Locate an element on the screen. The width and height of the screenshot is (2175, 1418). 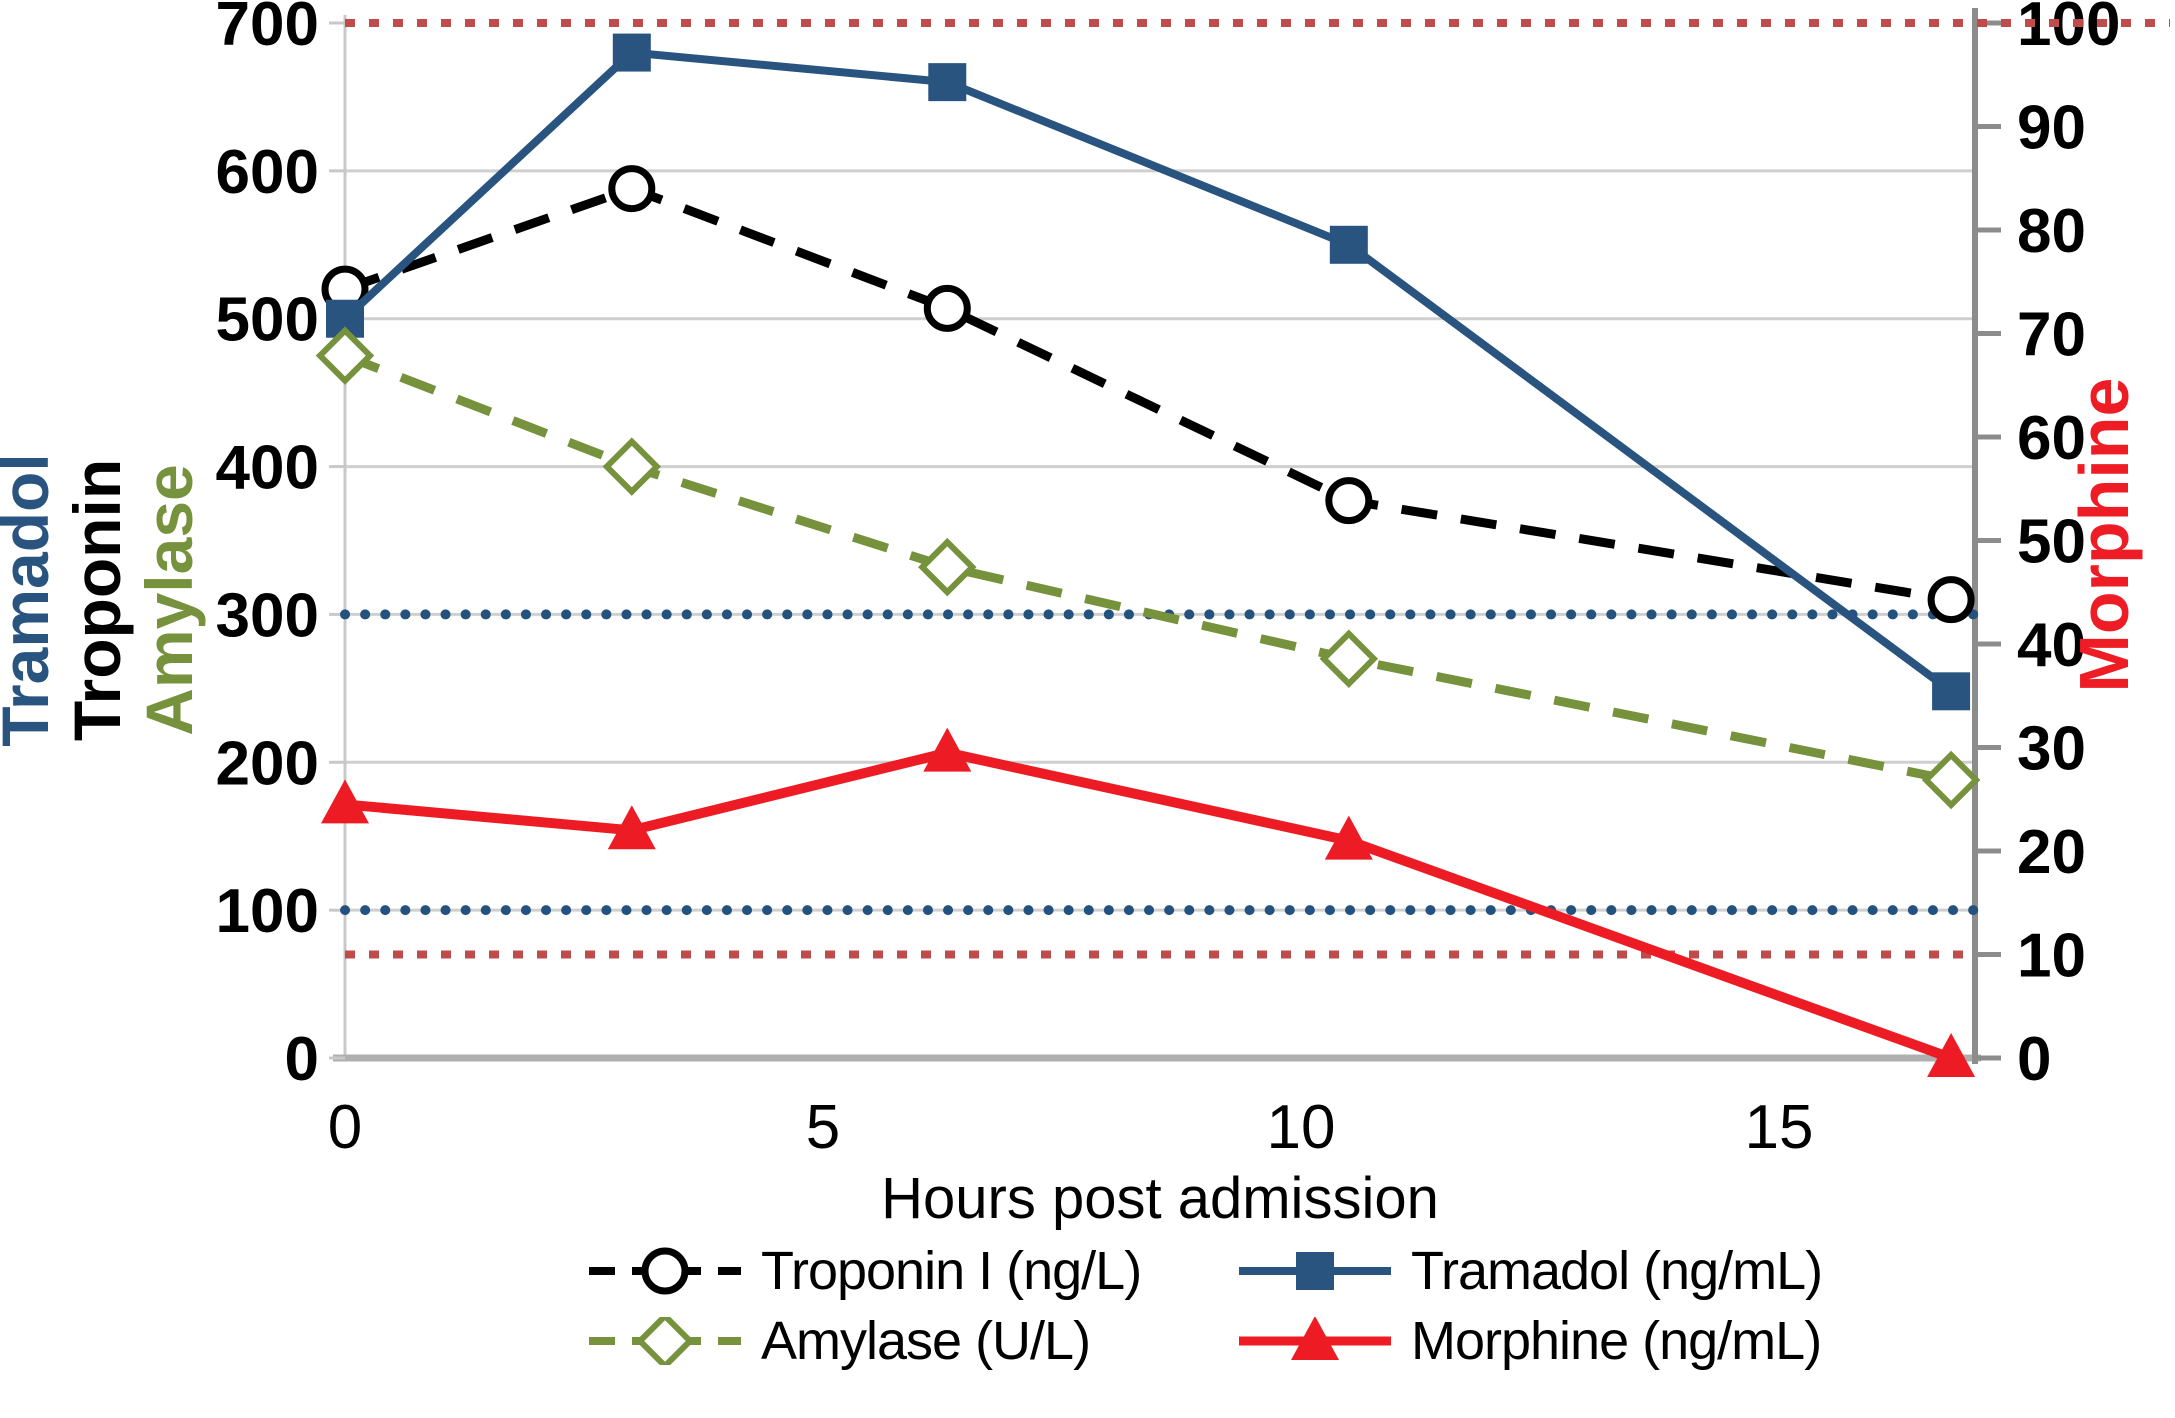
x-axis-ticks: 0 5 10 15 is located at coordinates (1071, 1127).